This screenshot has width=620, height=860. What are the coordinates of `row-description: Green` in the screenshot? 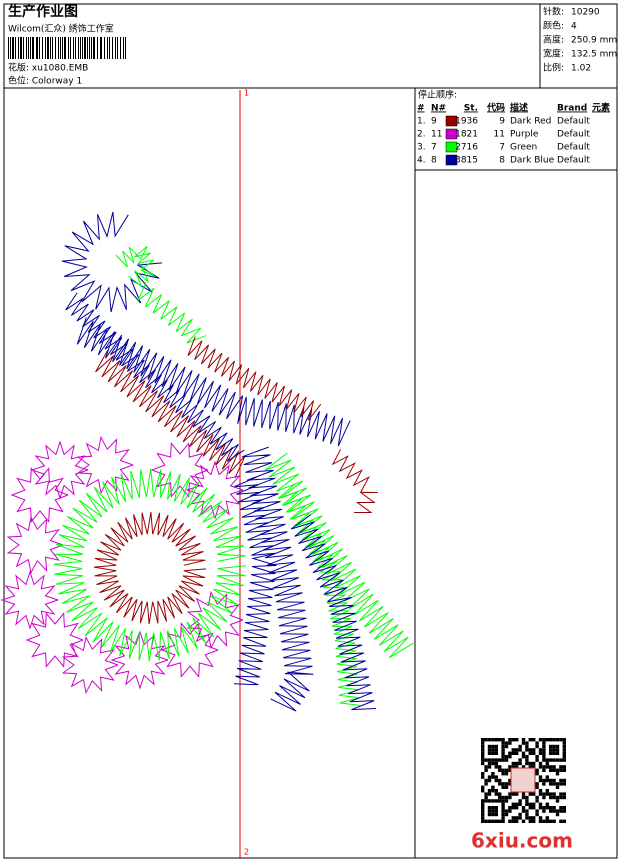 It's located at (523, 148).